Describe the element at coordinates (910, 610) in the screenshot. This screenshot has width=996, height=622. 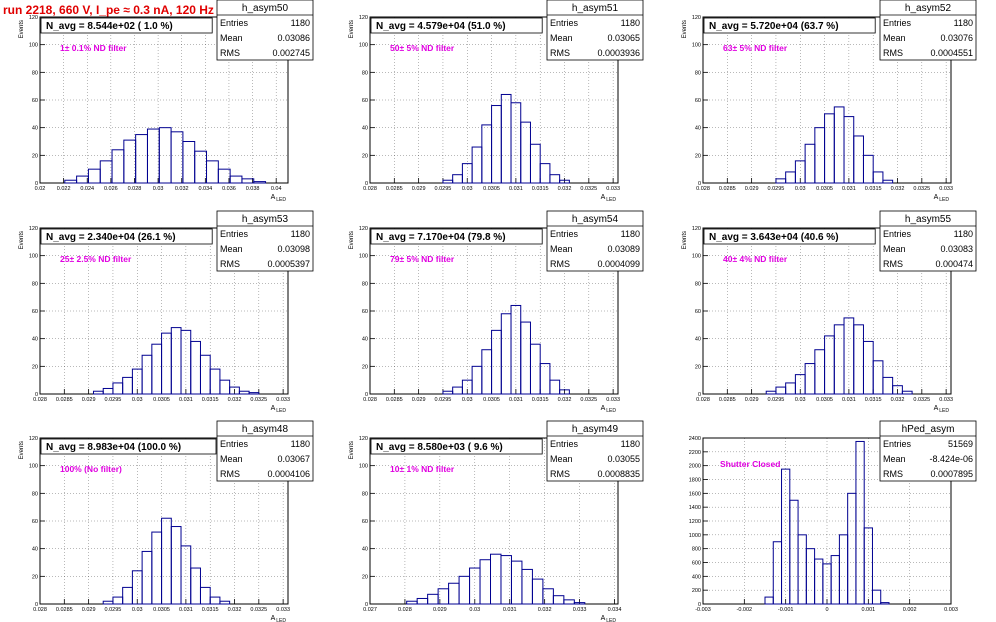
I see `x-tick-label: 0.002` at that location.